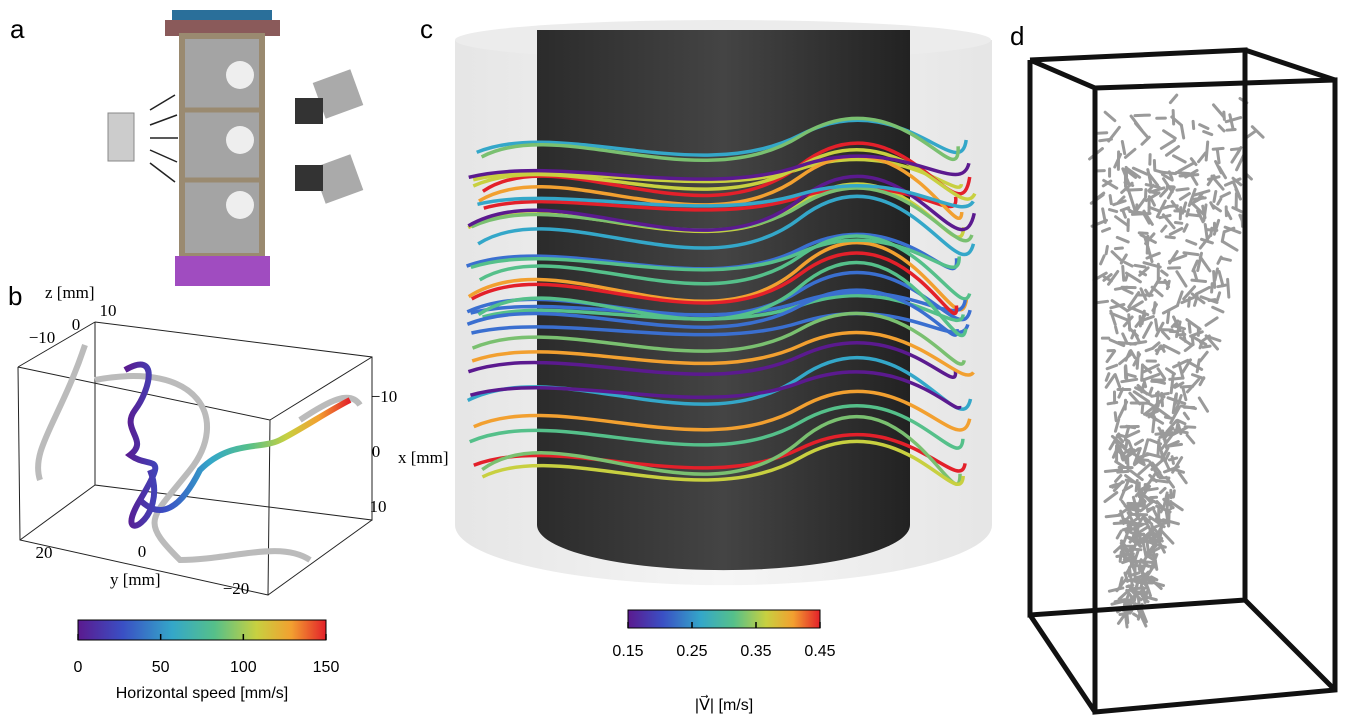 This screenshot has height=722, width=1365. Describe the element at coordinates (326, 667) in the screenshot. I see `colorbar-tick-label: 150` at that location.